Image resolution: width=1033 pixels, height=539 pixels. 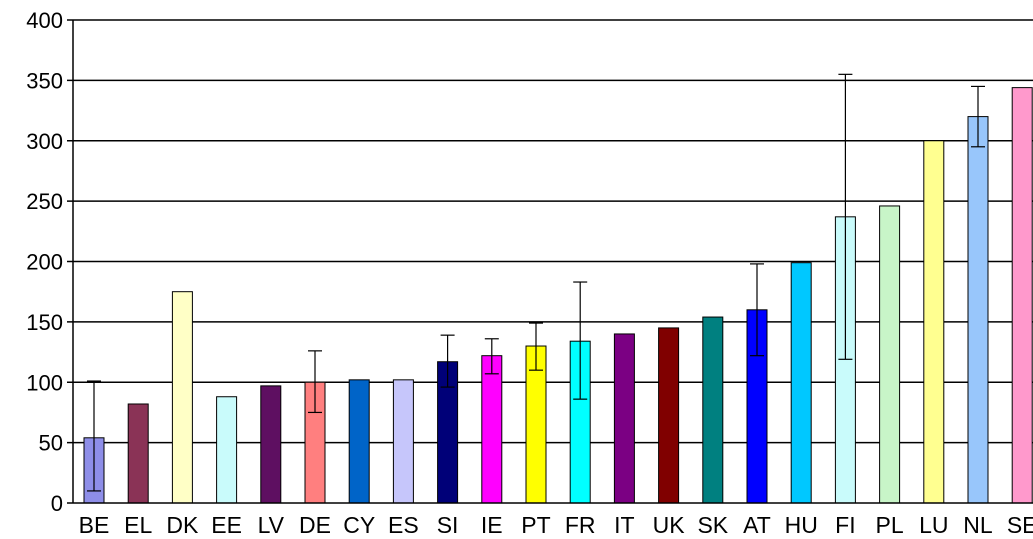 What do you see at coordinates (801, 525) in the screenshot?
I see `x-tick-label-hu: HU` at bounding box center [801, 525].